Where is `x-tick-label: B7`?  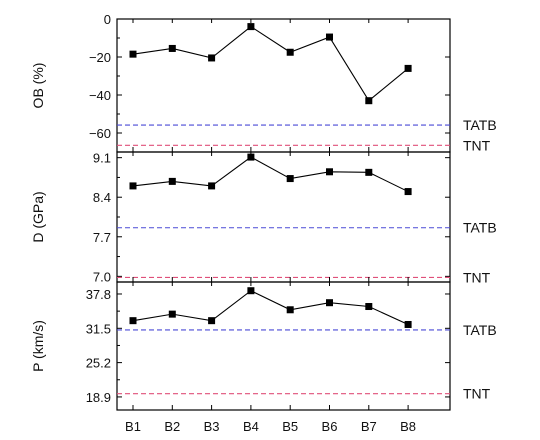
x-tick-label: B7 is located at coordinates (369, 426).